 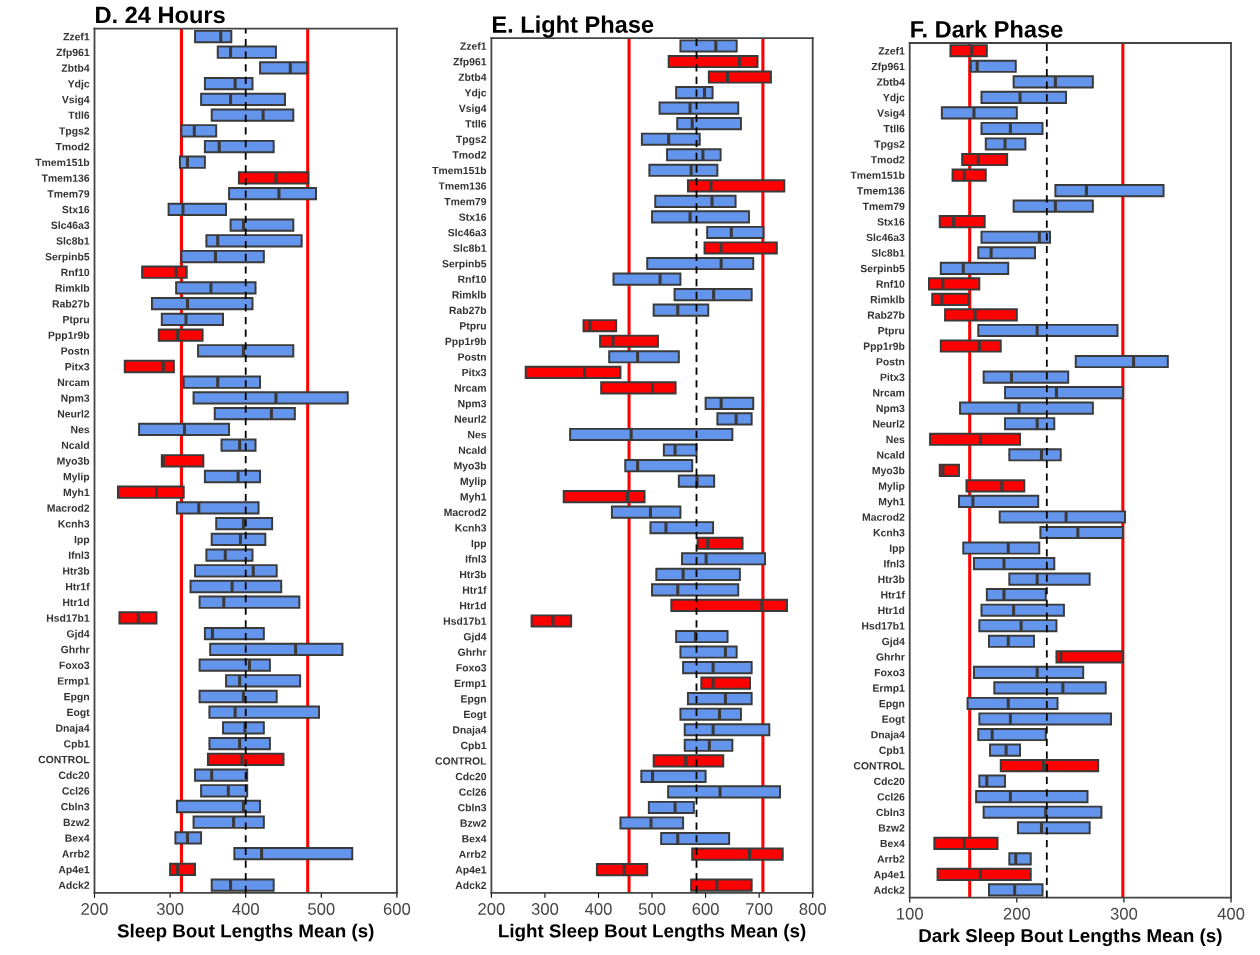 I want to click on y-tick-label: Zbtb4, so click(x=472, y=77).